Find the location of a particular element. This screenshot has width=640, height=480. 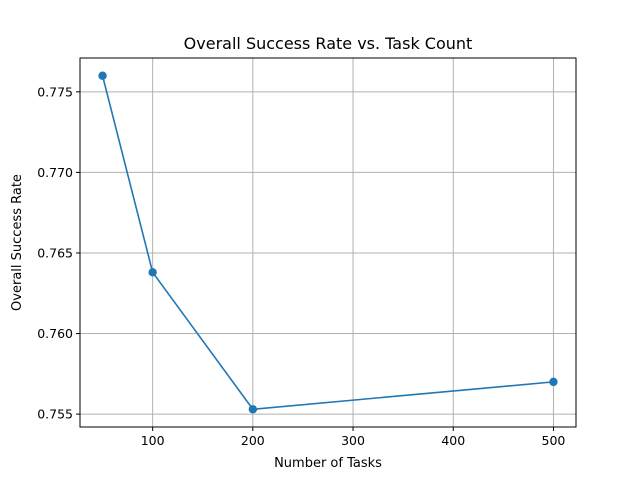

y-axis-label: Overall Success Rate is located at coordinates (17, 242).